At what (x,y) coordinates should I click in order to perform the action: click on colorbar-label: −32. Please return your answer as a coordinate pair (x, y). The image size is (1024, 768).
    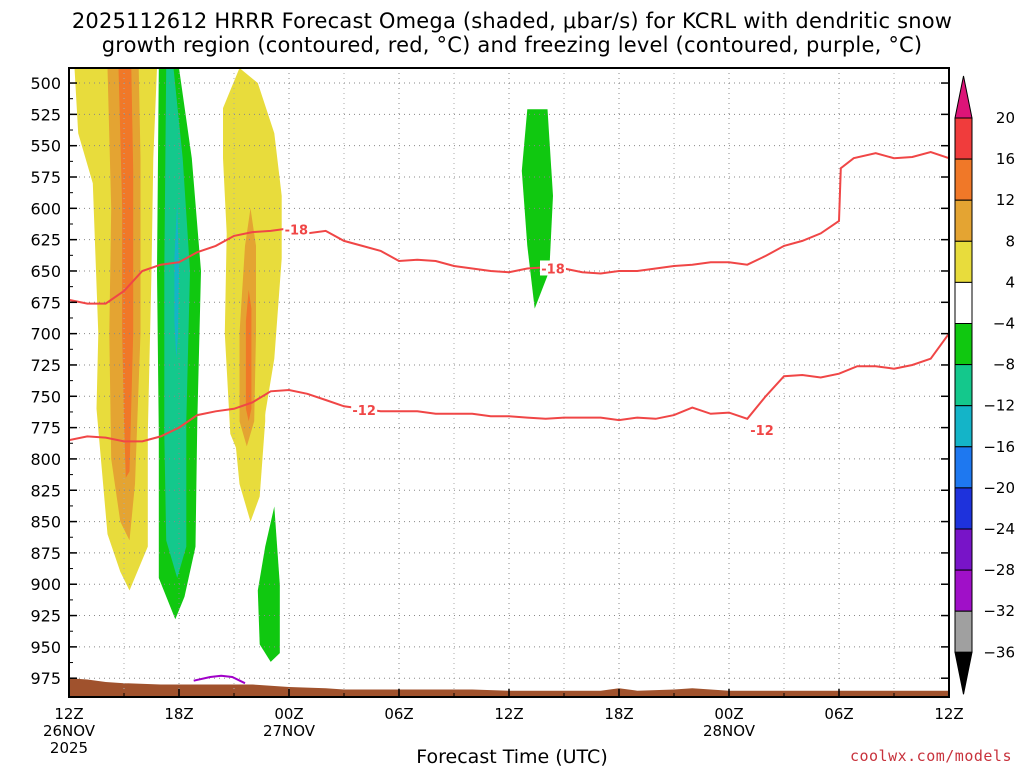
    Looking at the image, I should click on (999, 611).